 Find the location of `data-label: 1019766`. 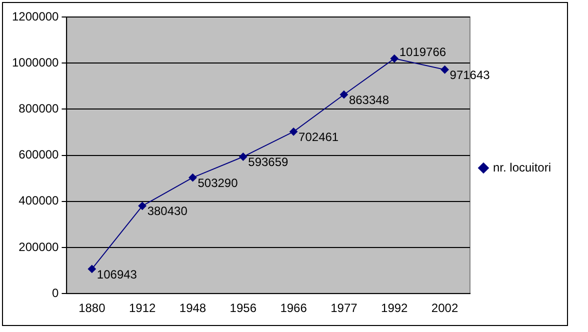

data-label: 1019766 is located at coordinates (422, 51).